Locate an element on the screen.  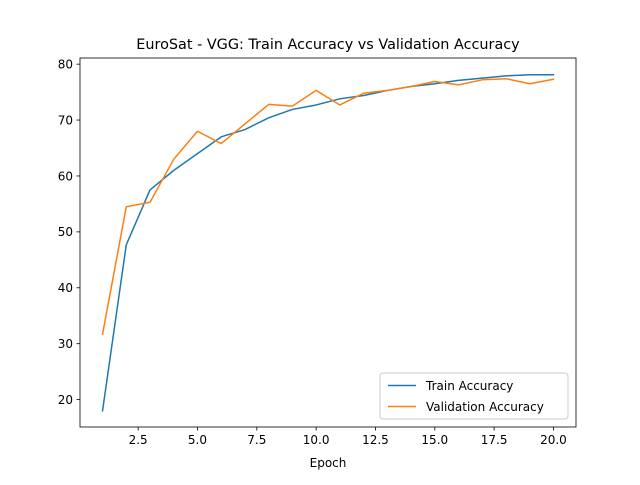
x-tick-label: 20.0 is located at coordinates (553, 440).